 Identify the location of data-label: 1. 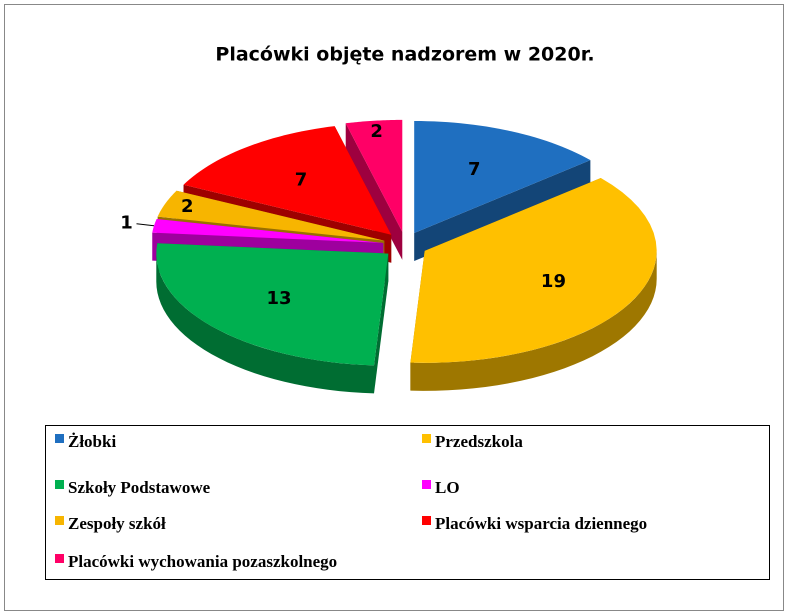
(126, 223).